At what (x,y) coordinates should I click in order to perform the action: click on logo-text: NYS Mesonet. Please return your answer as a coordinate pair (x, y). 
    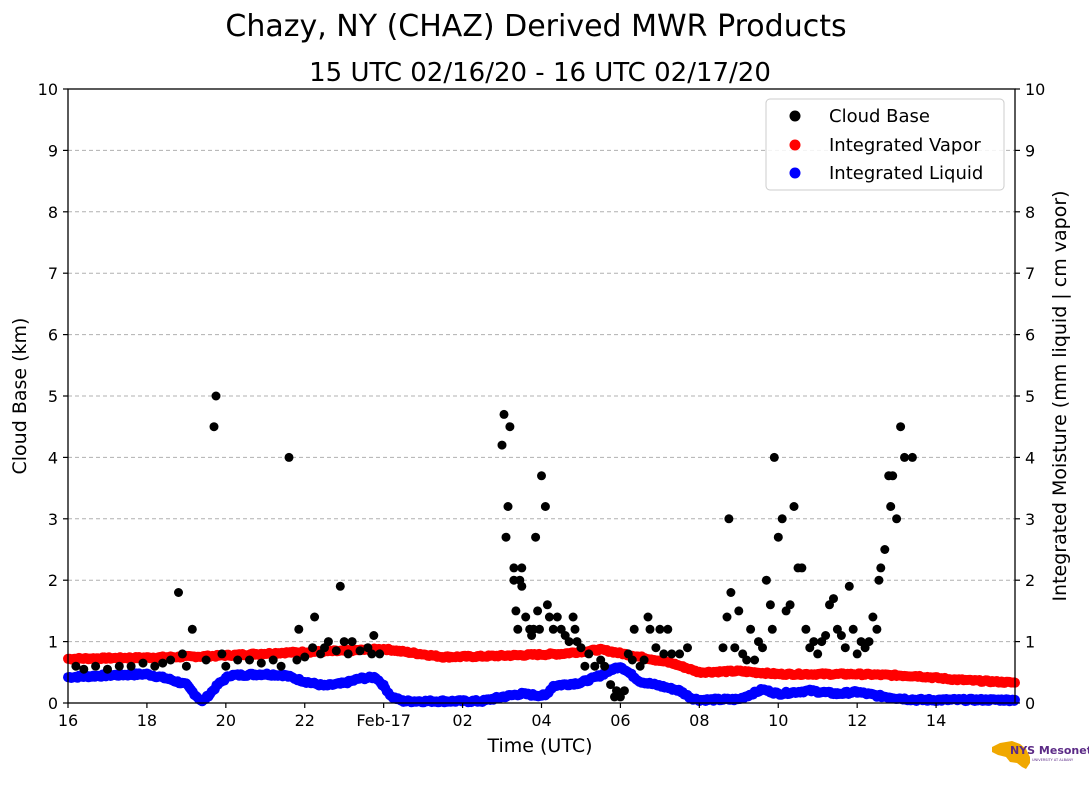
    Looking at the image, I should click on (1049, 750).